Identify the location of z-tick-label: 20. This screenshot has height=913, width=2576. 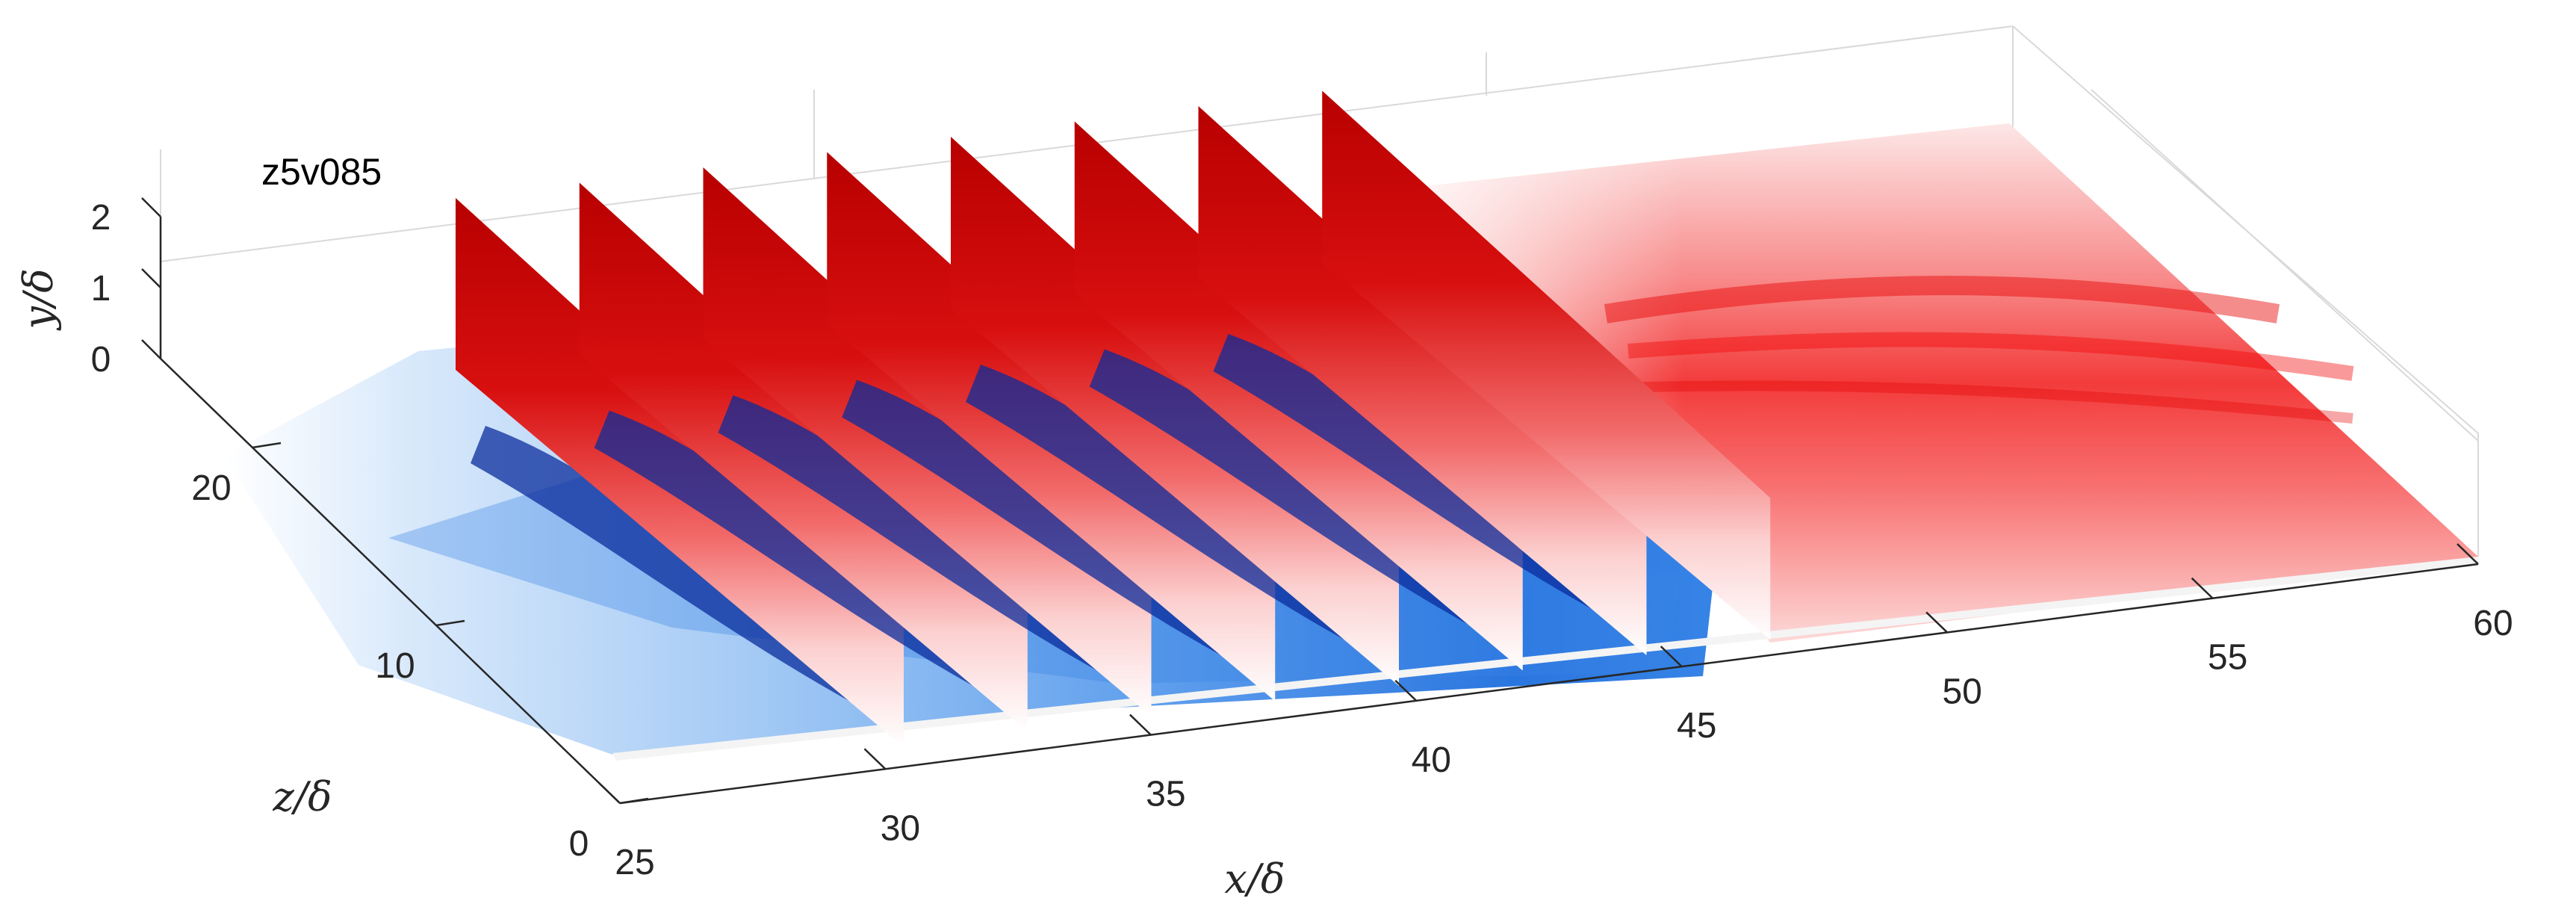
(211, 488).